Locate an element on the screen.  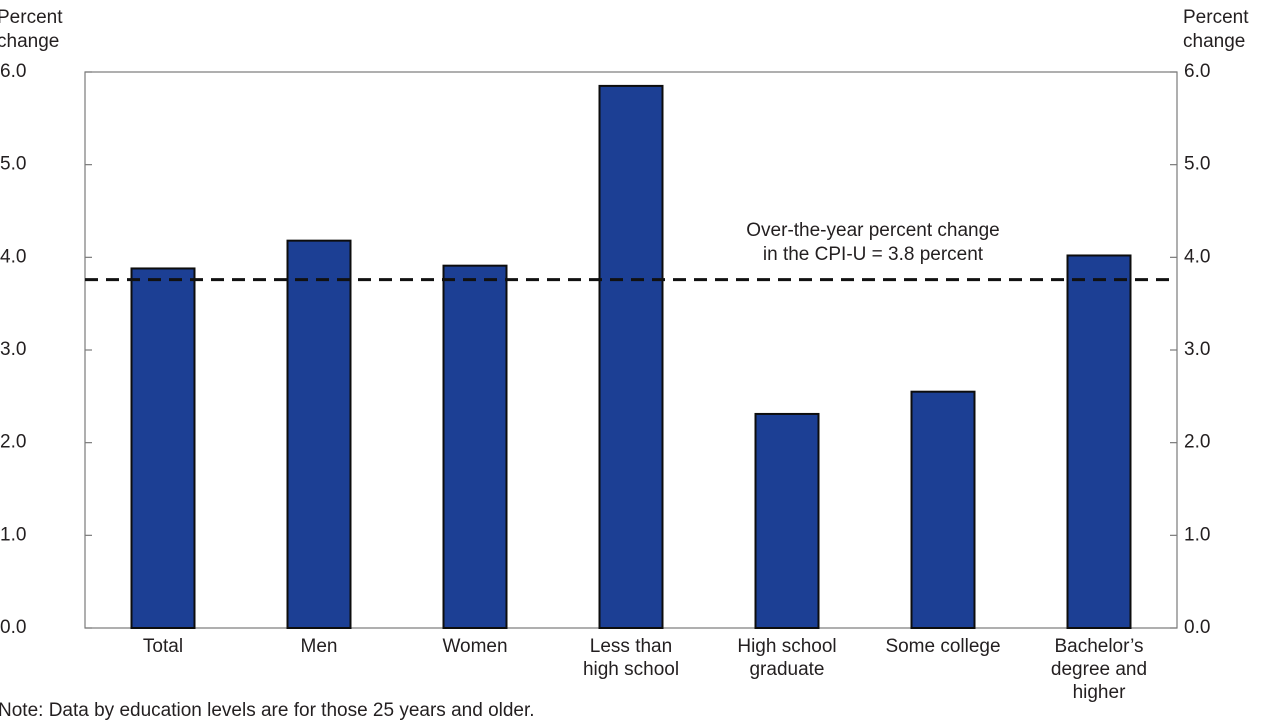
right-axis-title-line-1: Percent is located at coordinates (1216, 17).